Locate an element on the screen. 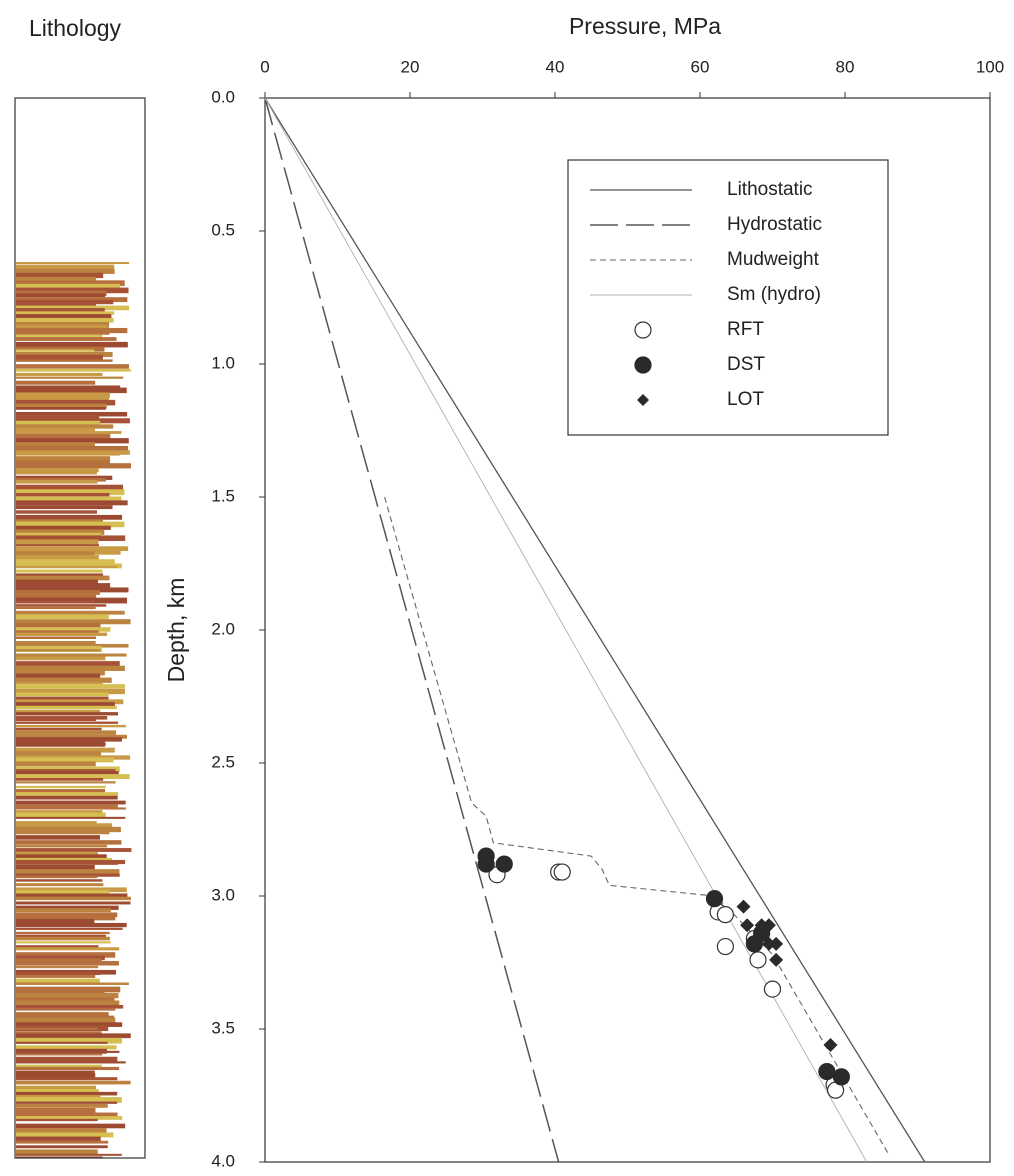  y-axis-title: Depth, km is located at coordinates (176, 630).